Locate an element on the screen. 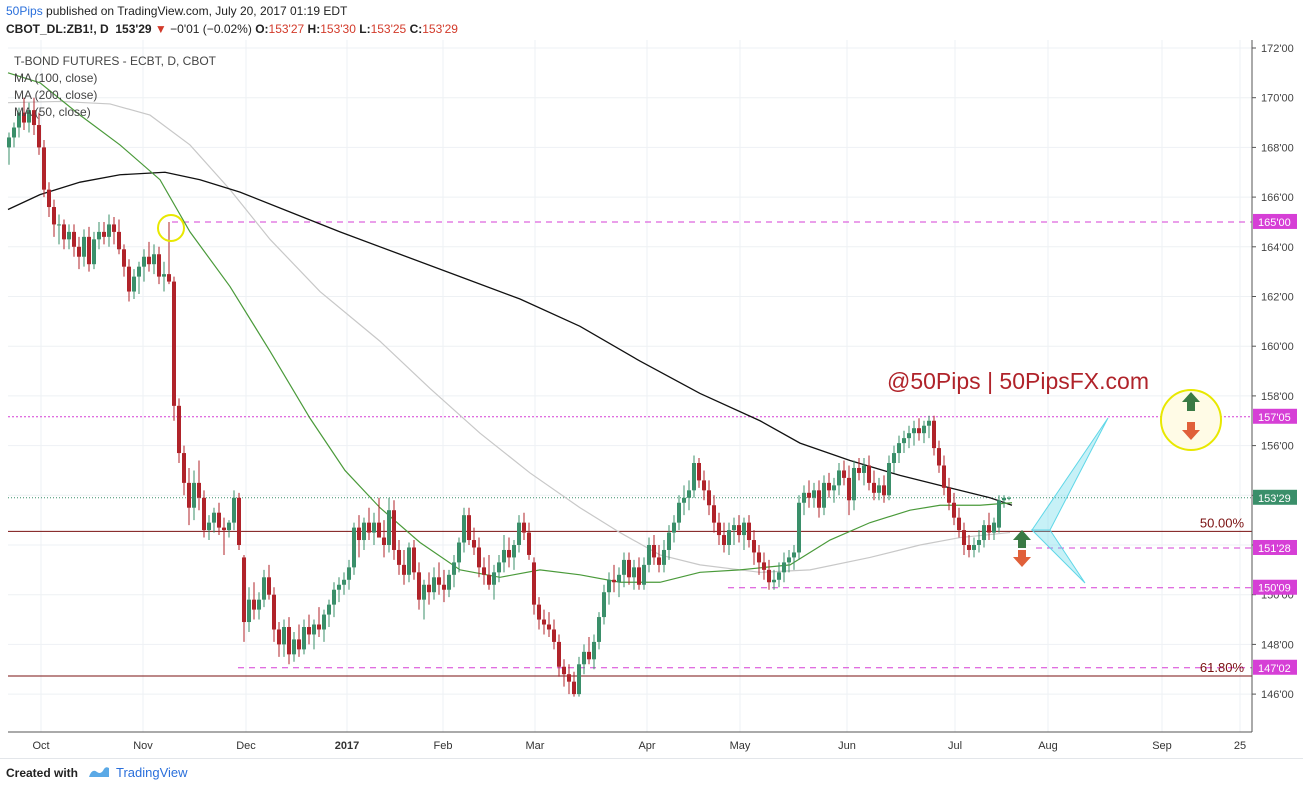 This screenshot has width=1303, height=791. price-tag-label: 157'05 is located at coordinates (1274, 418).